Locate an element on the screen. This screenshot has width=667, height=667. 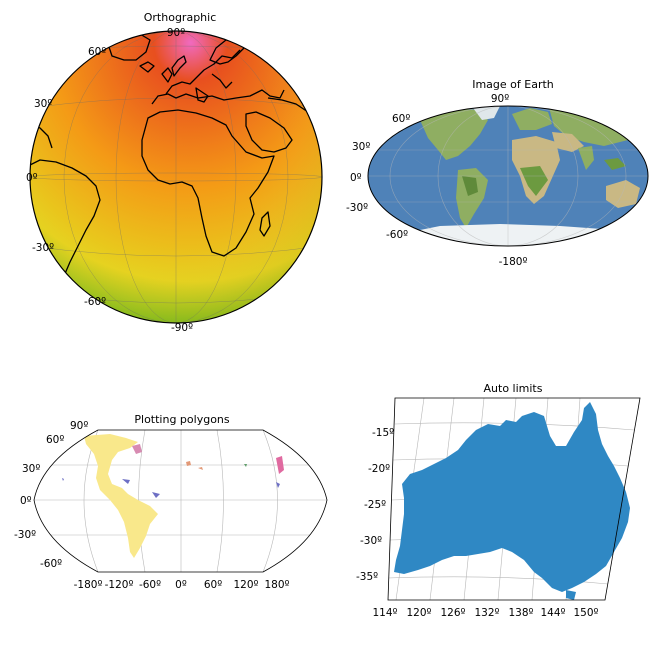
auto-limits-lat-labels: -15º -20º -25º -30º -35º is located at coordinates (375, 505).